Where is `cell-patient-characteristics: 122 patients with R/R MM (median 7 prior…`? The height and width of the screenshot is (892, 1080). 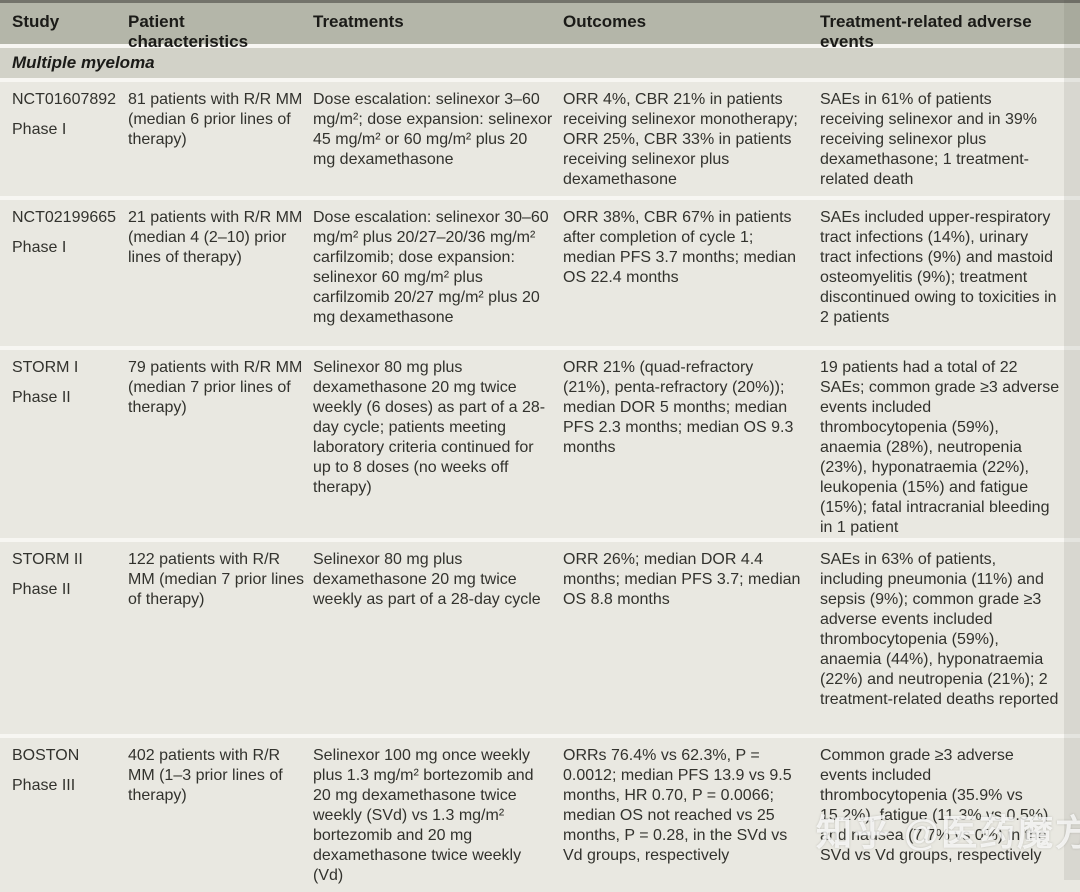 cell-patient-characteristics: 122 patients with R/R MM (median 7 prior… is located at coordinates (216, 579).